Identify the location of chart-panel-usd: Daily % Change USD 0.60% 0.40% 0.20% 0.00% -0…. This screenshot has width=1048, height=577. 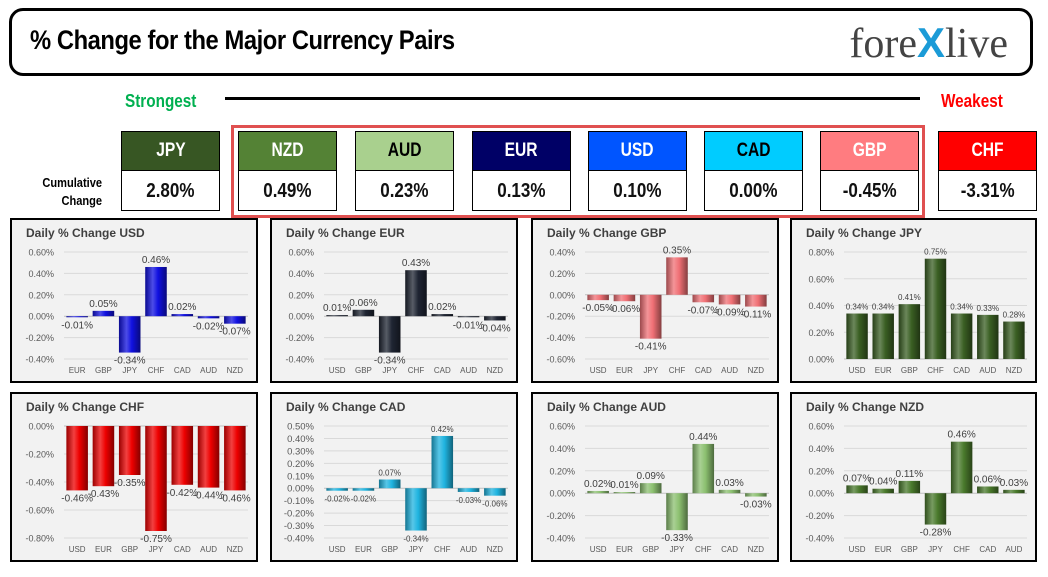
(134, 300).